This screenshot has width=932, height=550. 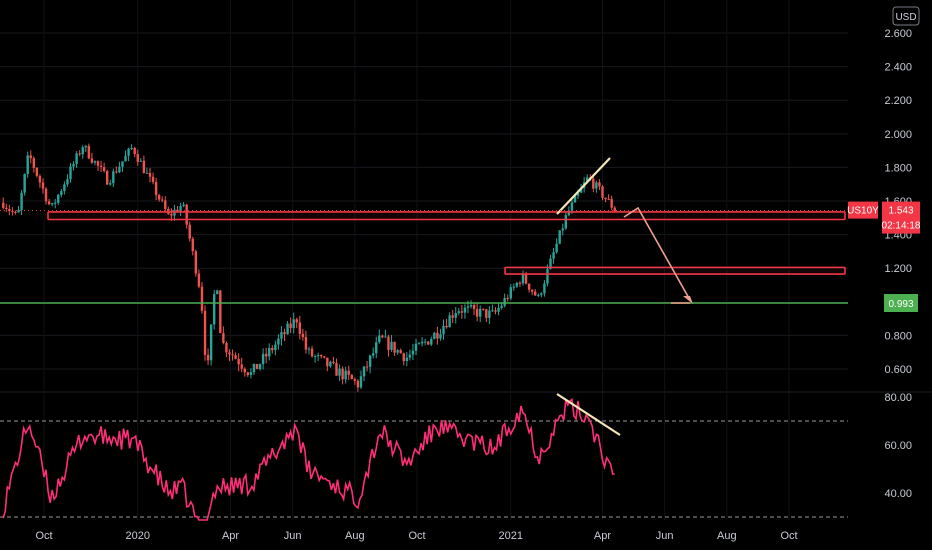 What do you see at coordinates (602, 536) in the screenshot?
I see `time-tick-label: Apr` at bounding box center [602, 536].